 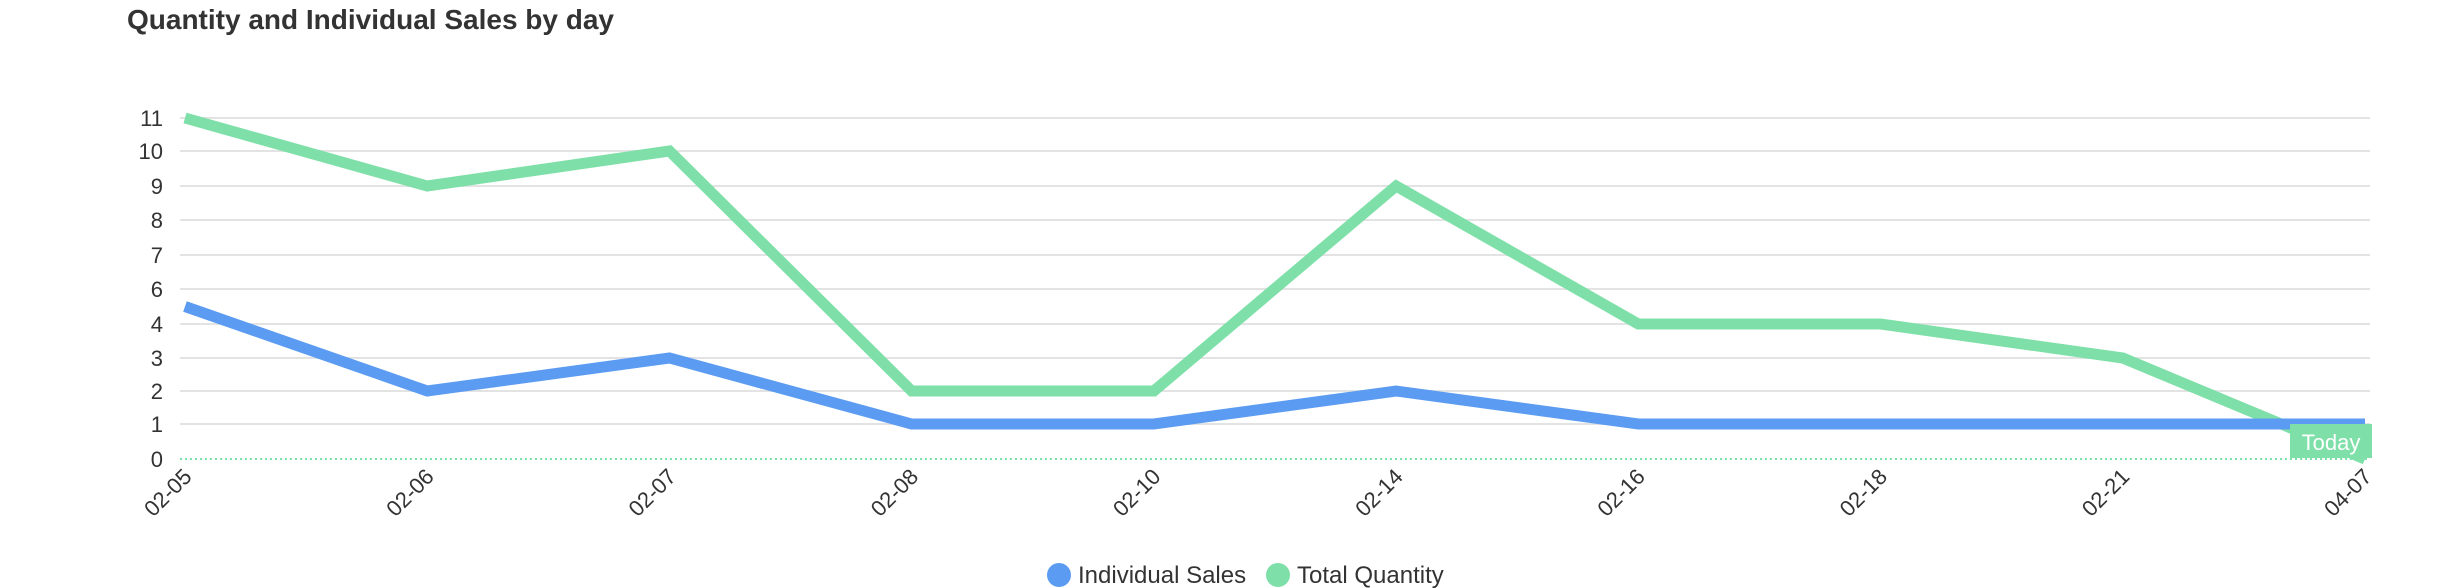 I want to click on today-badge, so click(x=2331, y=441).